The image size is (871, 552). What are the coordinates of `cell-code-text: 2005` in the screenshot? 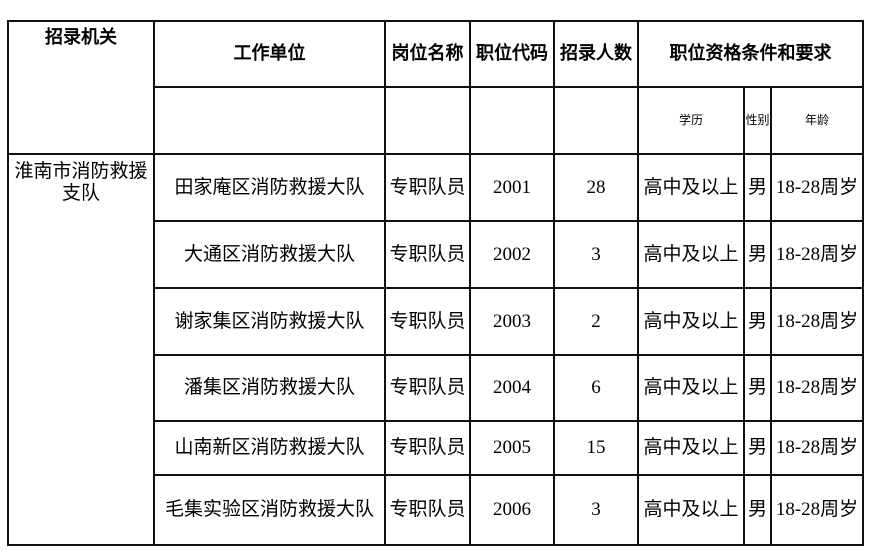 It's located at (512, 448).